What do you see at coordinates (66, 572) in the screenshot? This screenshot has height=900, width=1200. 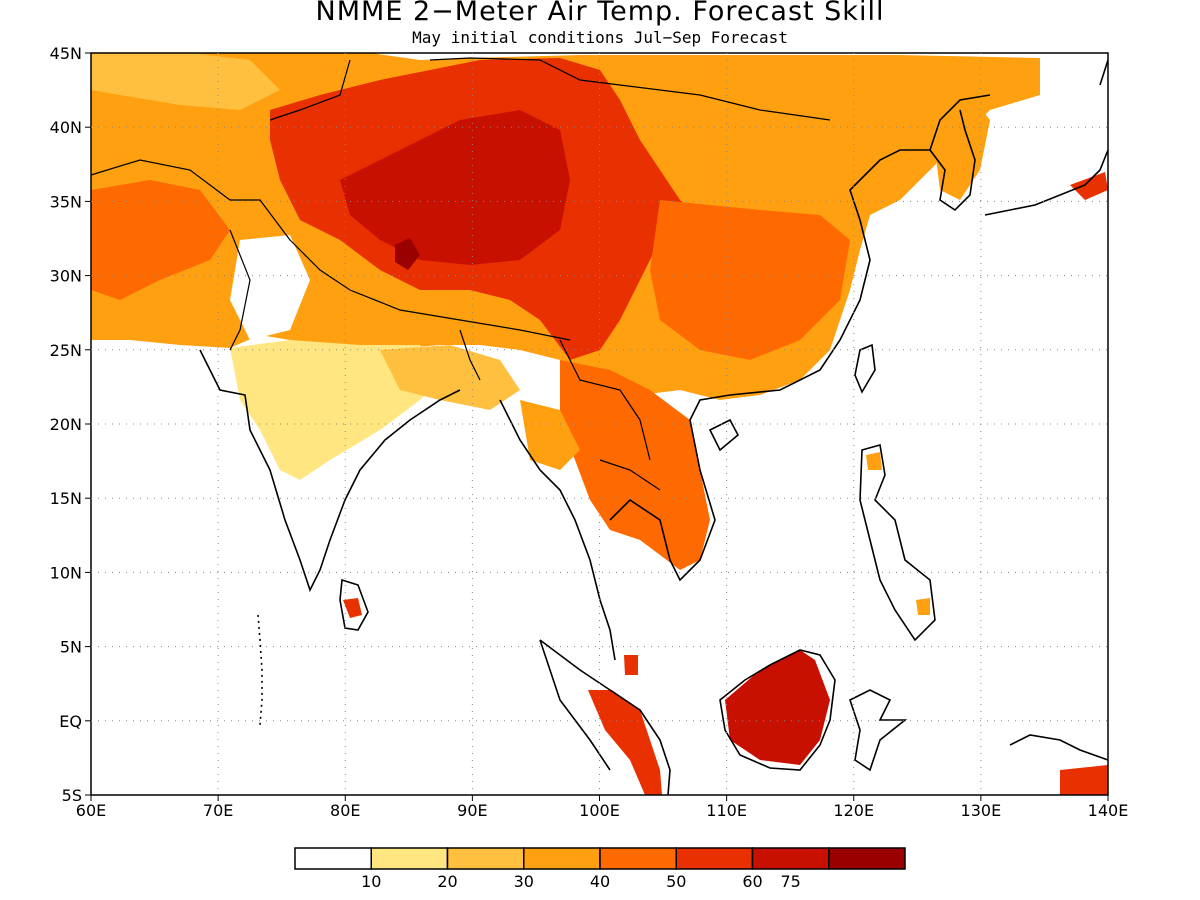 I see `y-tick-label: 10N` at bounding box center [66, 572].